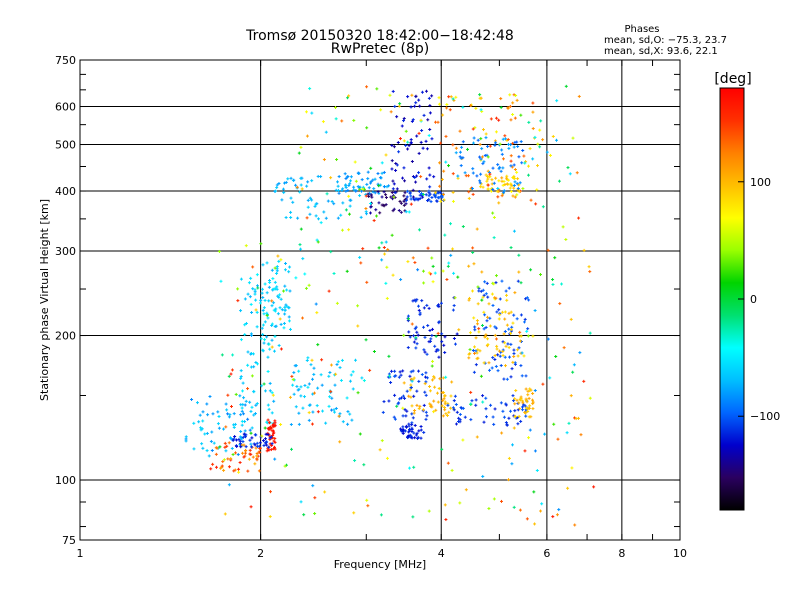 The height and width of the screenshot is (600, 800). I want to click on colorbar-tick-label: 0, so click(753, 299).